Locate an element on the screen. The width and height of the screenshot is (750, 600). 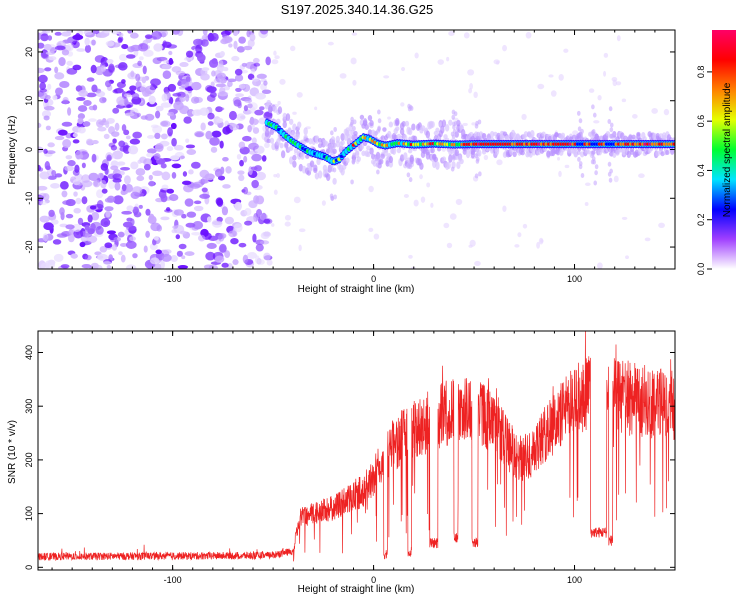
y-tick-label: 300 is located at coordinates (29, 406).